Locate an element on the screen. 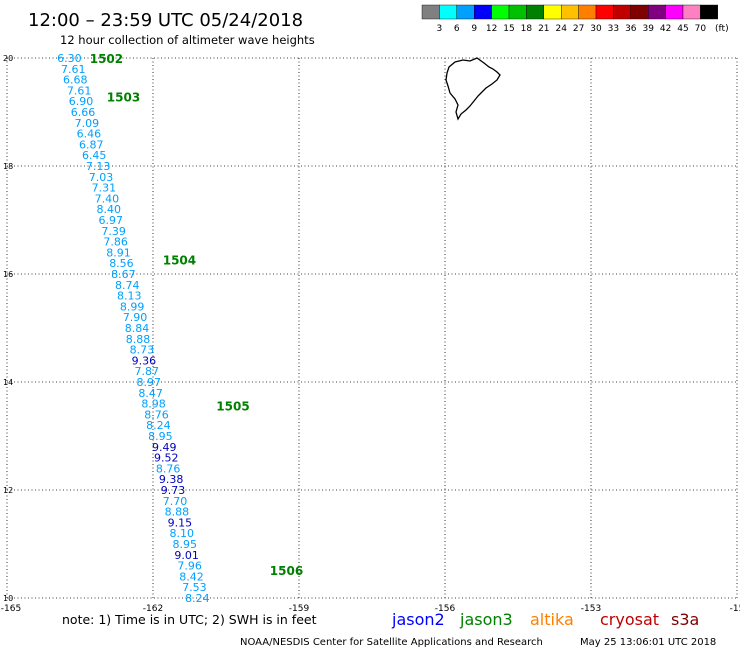  lat-tick-label: 14 is located at coordinates (8, 382).